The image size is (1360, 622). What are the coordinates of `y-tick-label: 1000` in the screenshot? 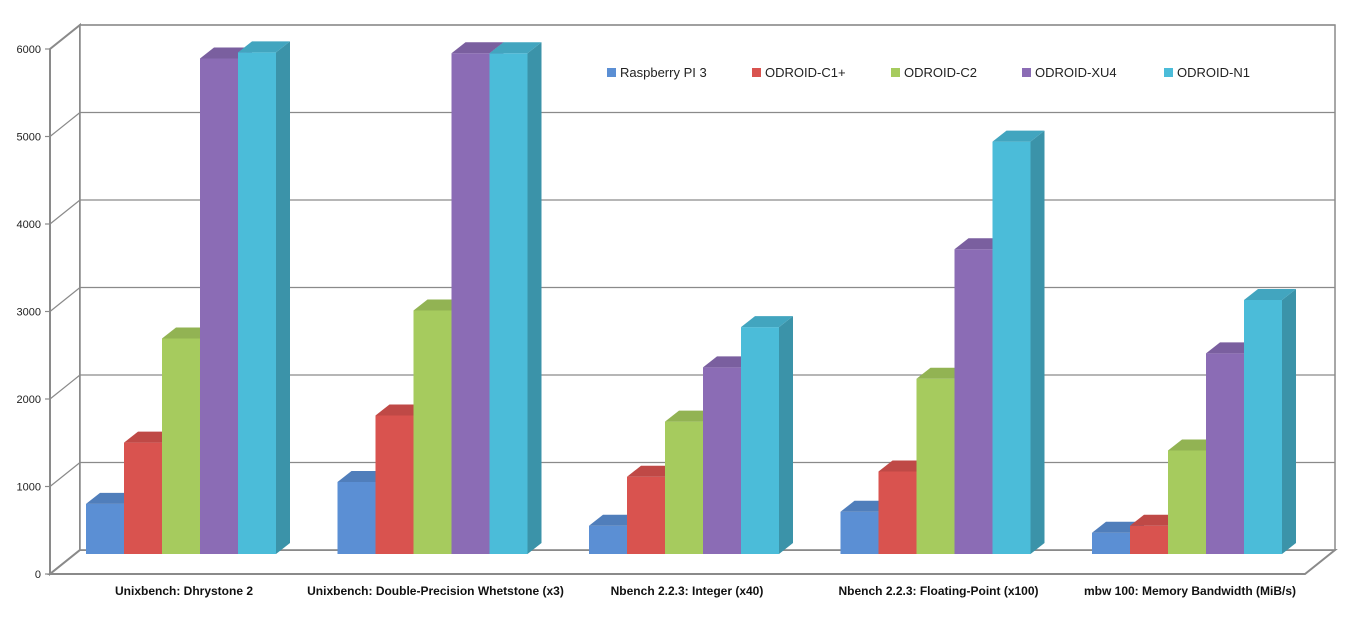 It's located at (29, 488).